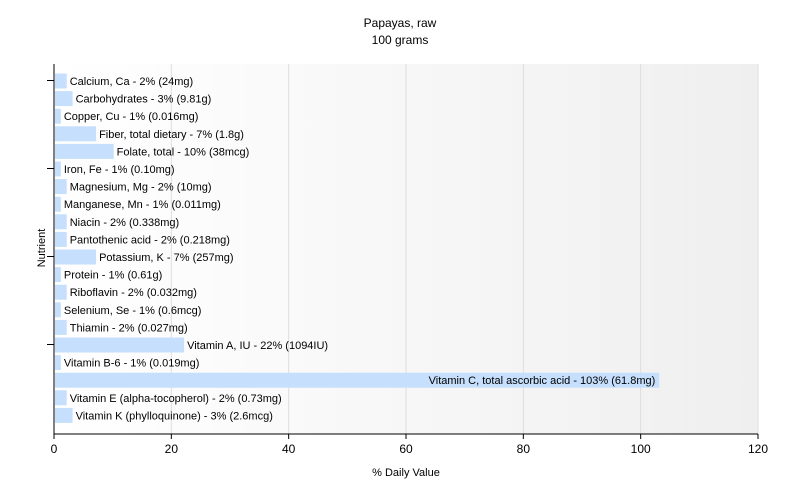 The height and width of the screenshot is (500, 800). What do you see at coordinates (142, 205) in the screenshot?
I see `bar-label-7: Manganese, Mn - 1% (0.011mg)` at bounding box center [142, 205].